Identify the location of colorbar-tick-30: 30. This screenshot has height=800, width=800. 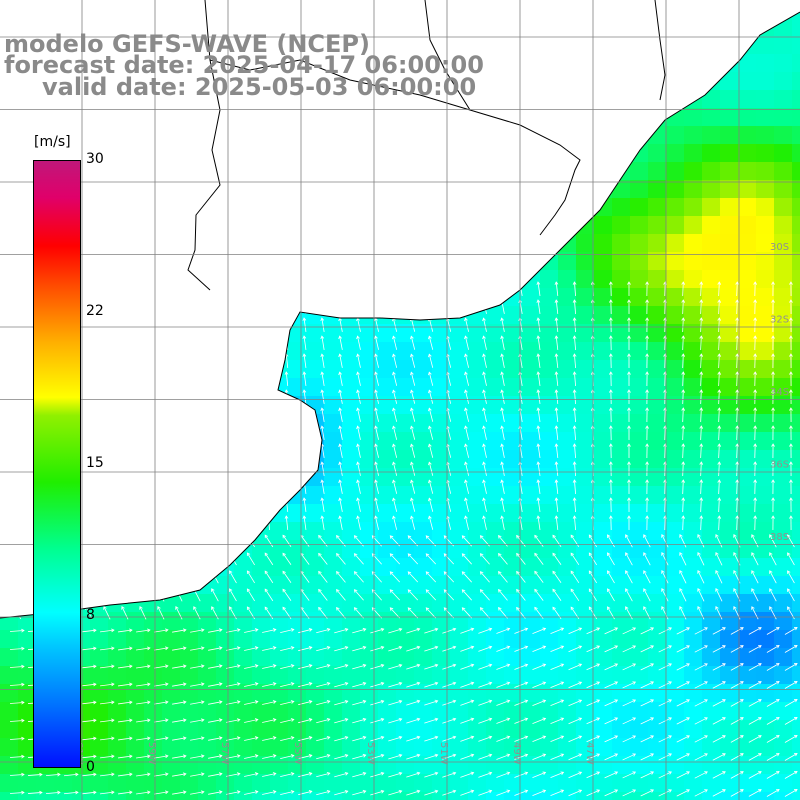
(95, 159).